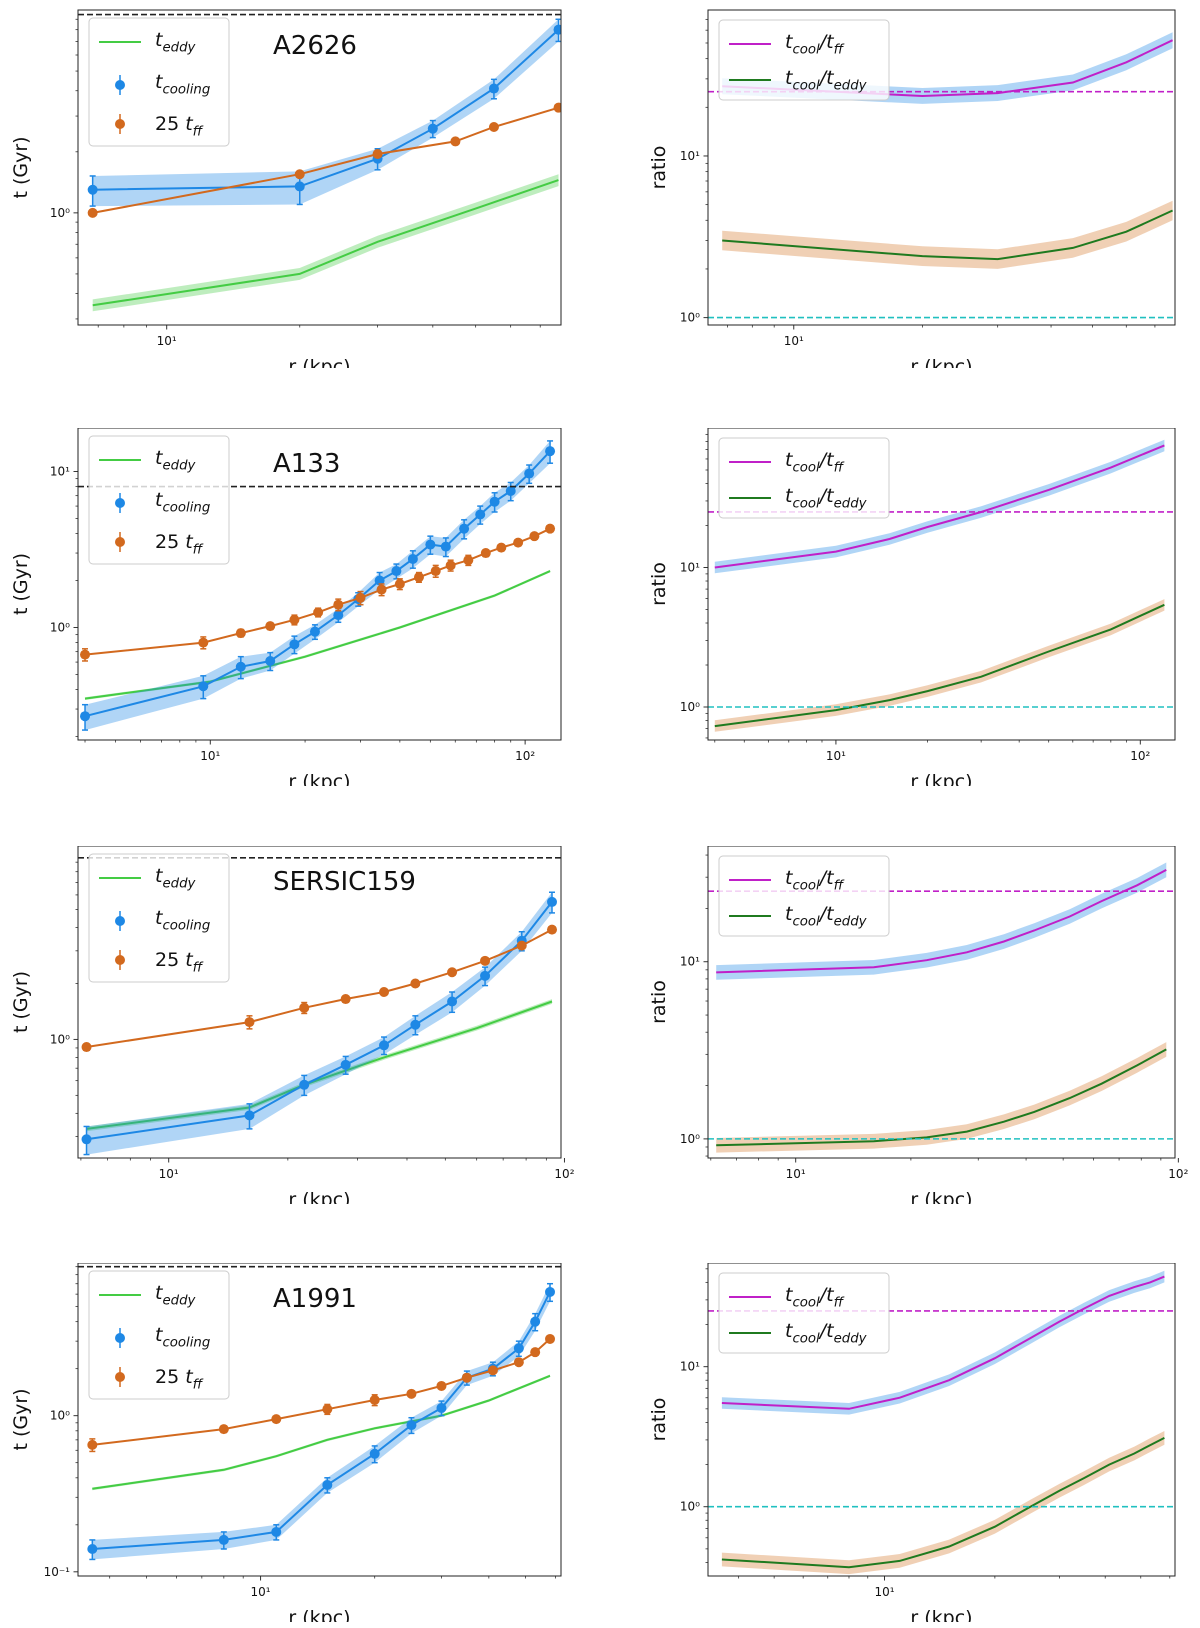  I want to click on ratio-eddy-band, so click(939, 665).